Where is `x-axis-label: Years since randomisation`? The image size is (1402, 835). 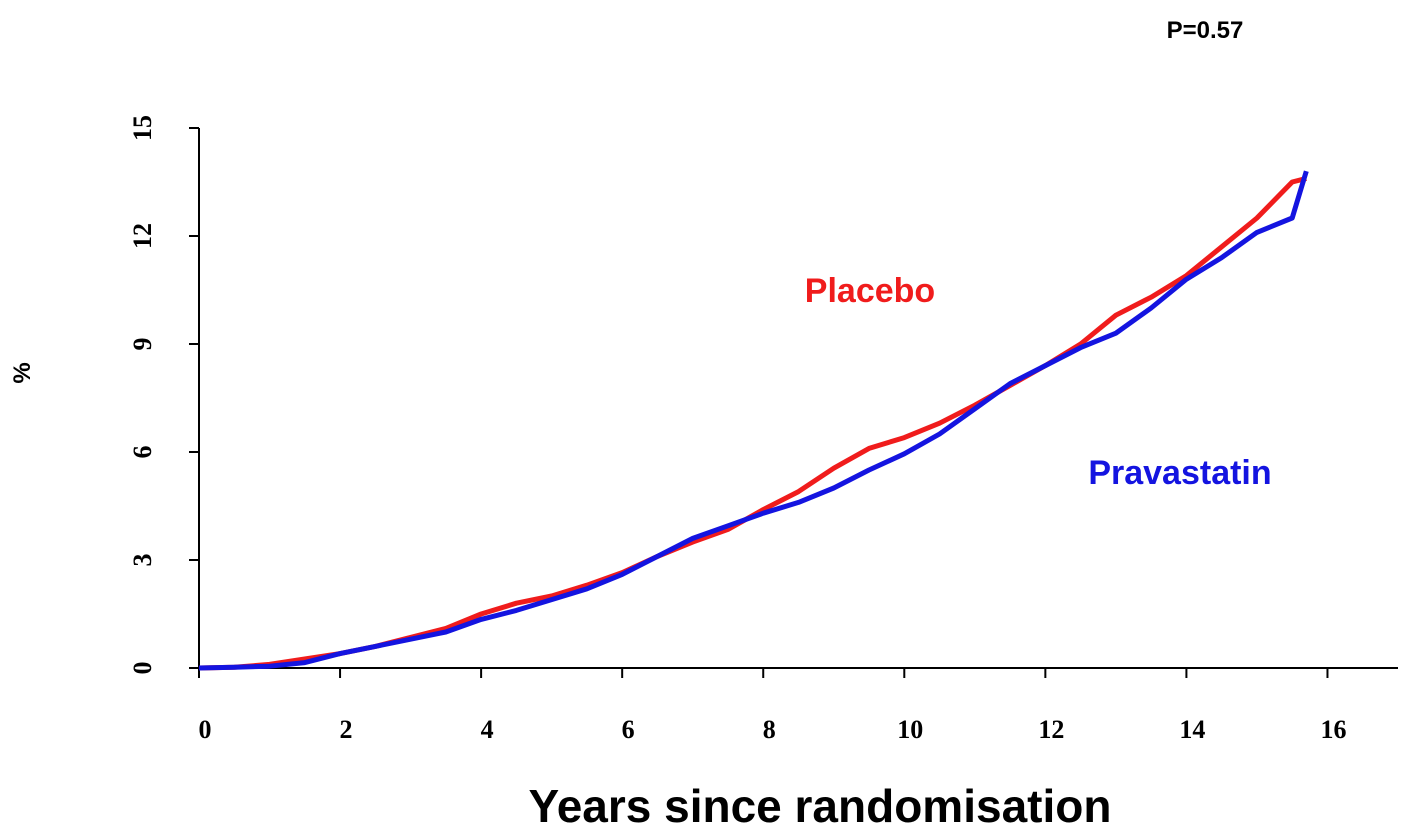 x-axis-label: Years since randomisation is located at coordinates (820, 806).